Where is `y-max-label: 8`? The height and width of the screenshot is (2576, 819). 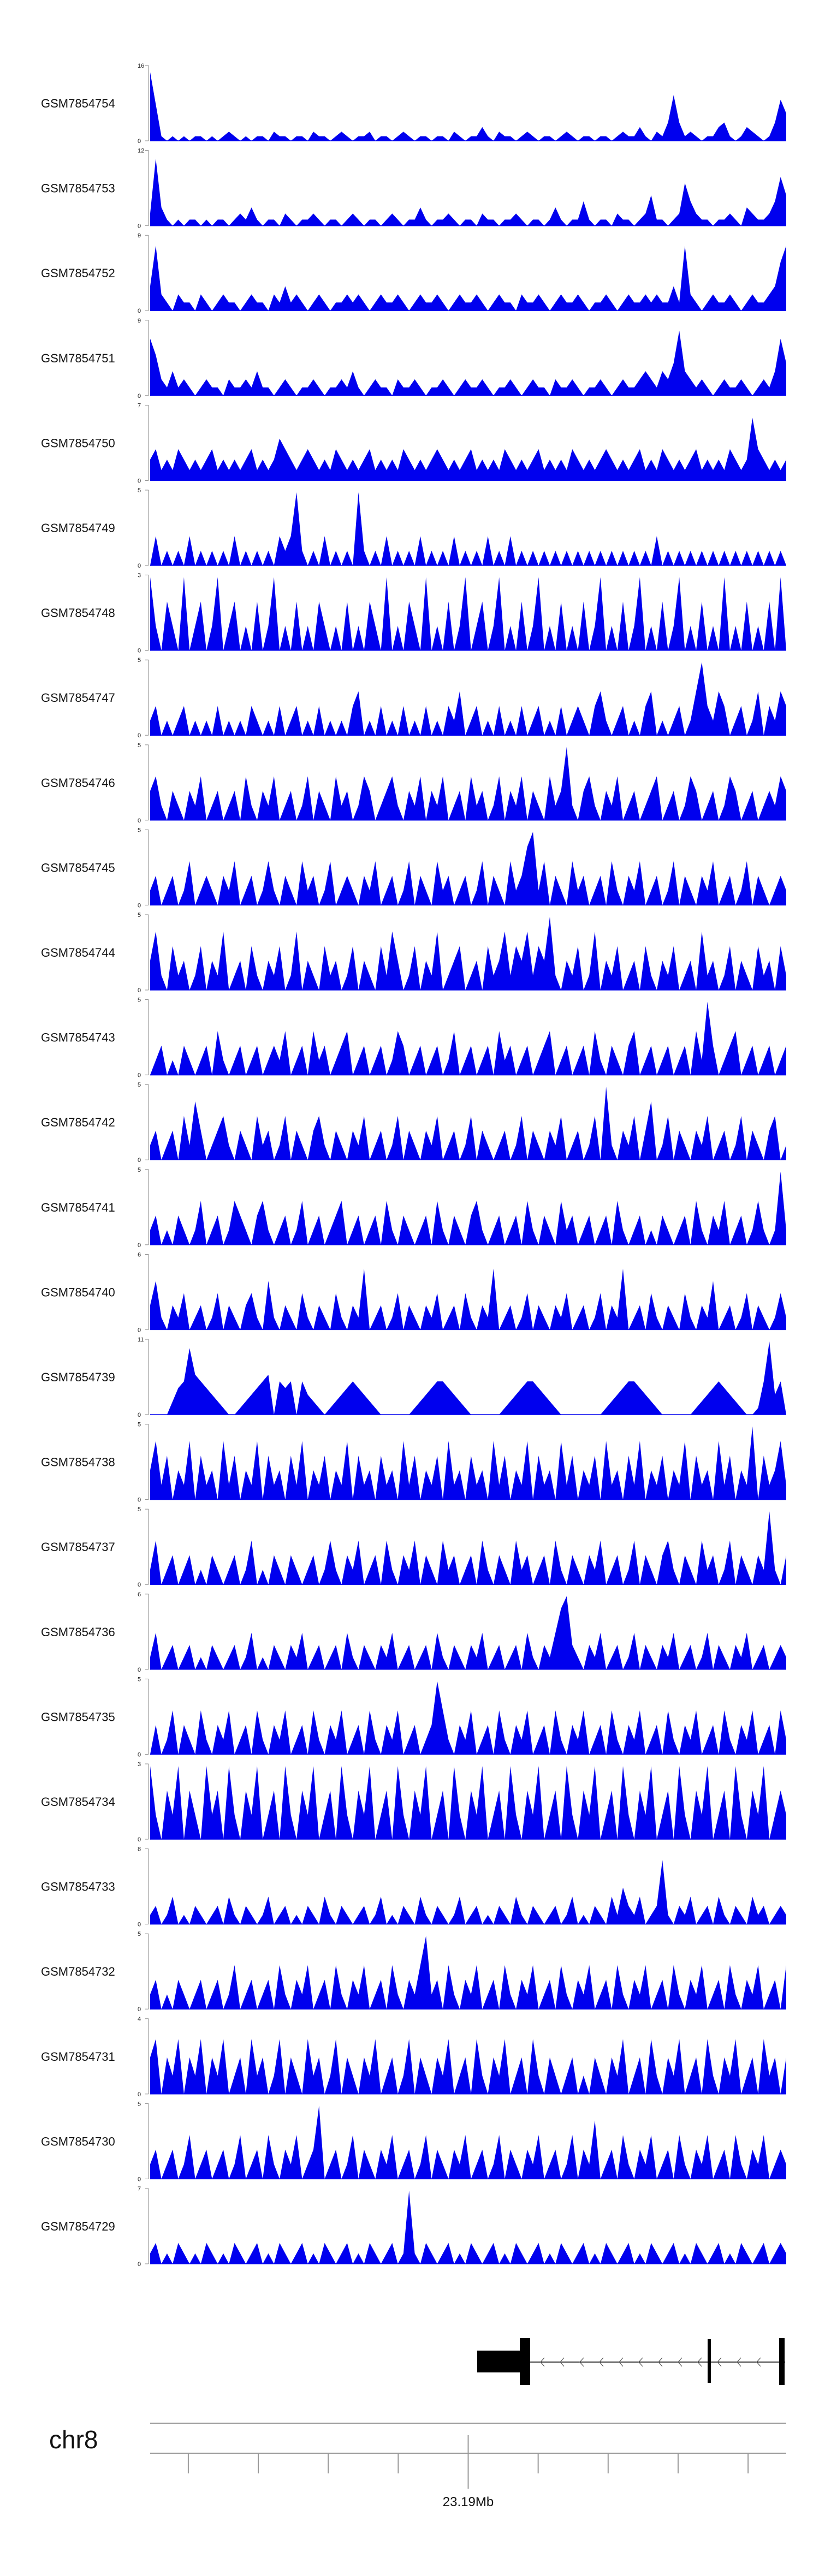 y-max-label: 8 is located at coordinates (139, 1849).